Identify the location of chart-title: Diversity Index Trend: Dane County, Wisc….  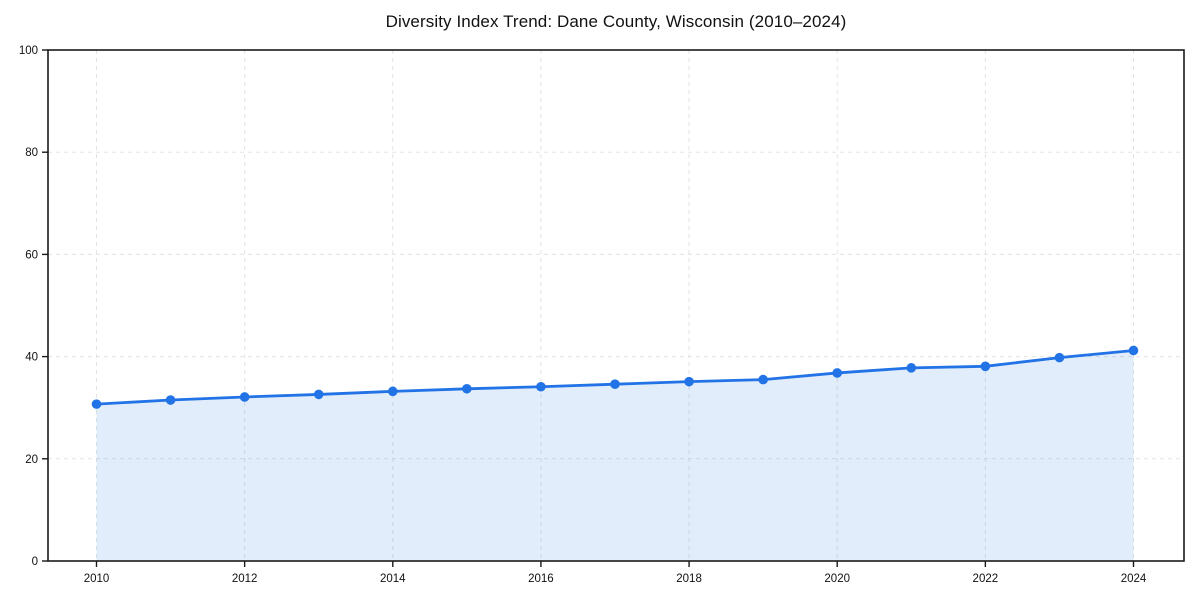
(616, 21).